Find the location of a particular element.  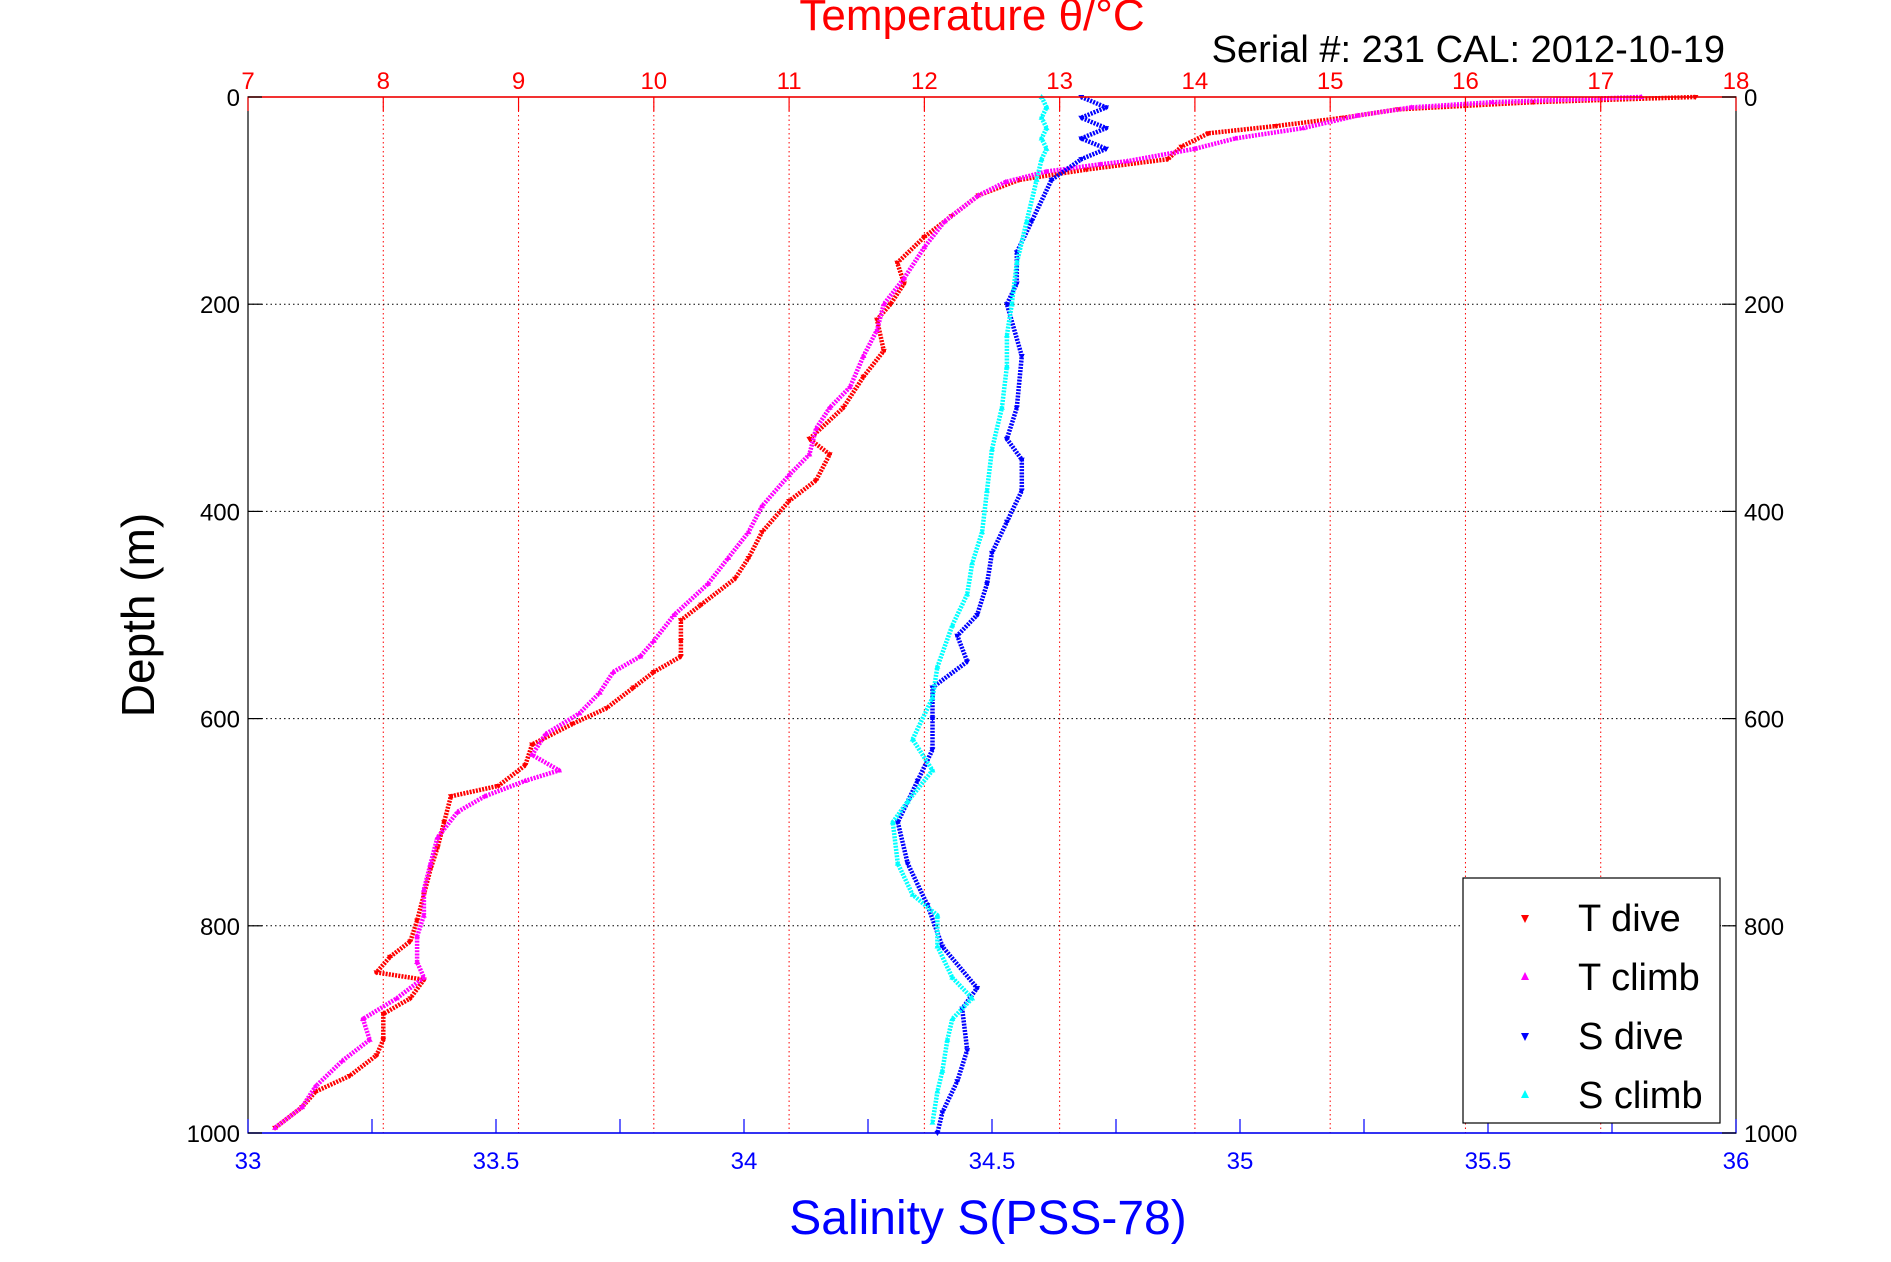

y-left-tick-label: 1000 is located at coordinates (213, 1134).